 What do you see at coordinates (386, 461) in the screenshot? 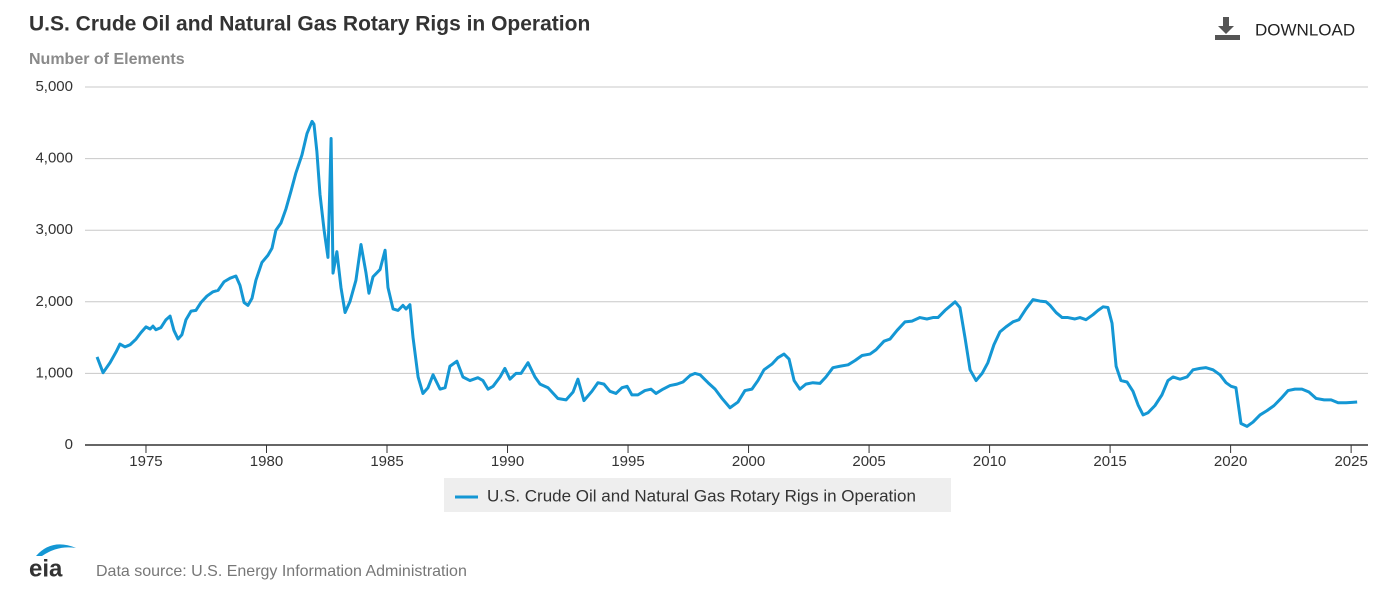
I see `x-tick-label: 1985` at bounding box center [386, 461].